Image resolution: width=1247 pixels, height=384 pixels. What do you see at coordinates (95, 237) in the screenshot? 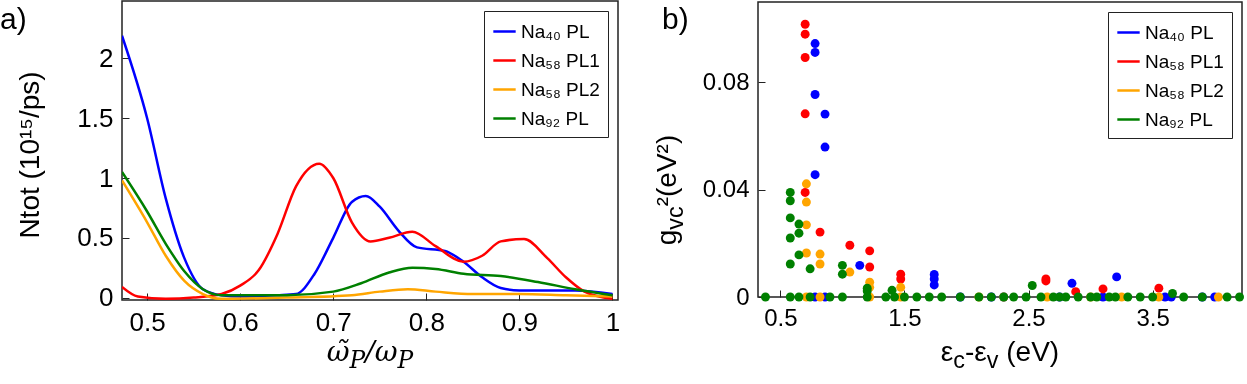
I see `y-tick-label: 0.5` at bounding box center [95, 237].